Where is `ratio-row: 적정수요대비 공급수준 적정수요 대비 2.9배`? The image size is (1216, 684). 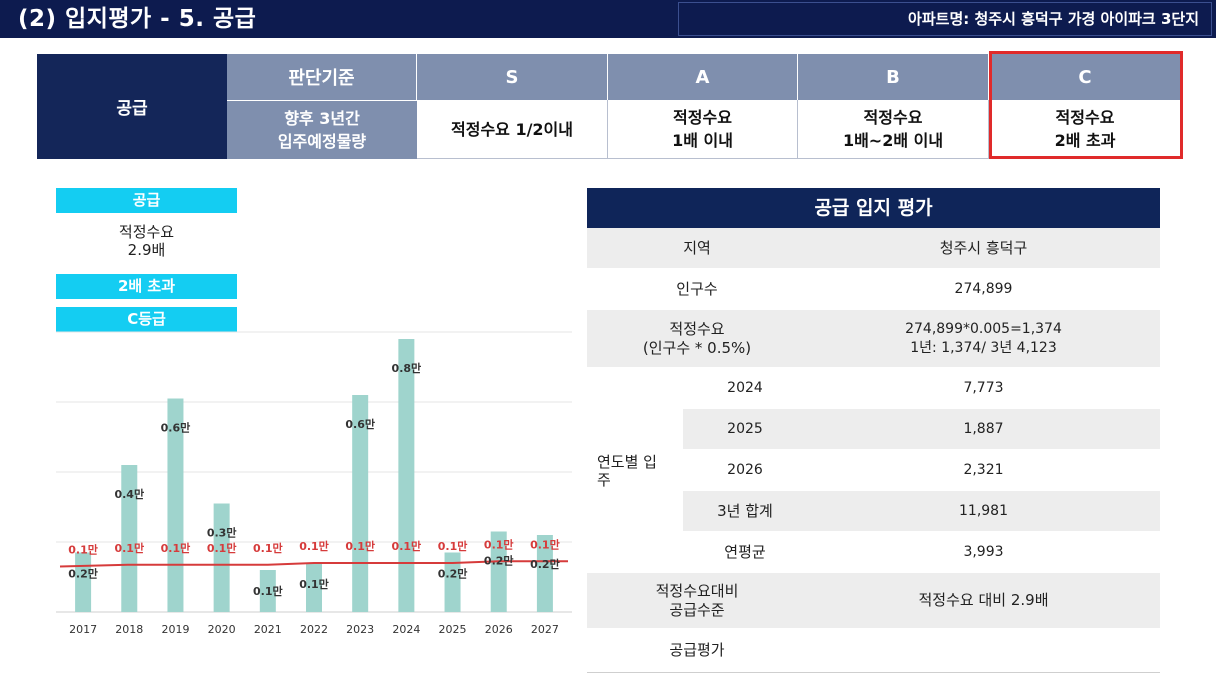 ratio-row: 적정수요대비 공급수준 적정수요 대비 2.9배 is located at coordinates (873, 601).